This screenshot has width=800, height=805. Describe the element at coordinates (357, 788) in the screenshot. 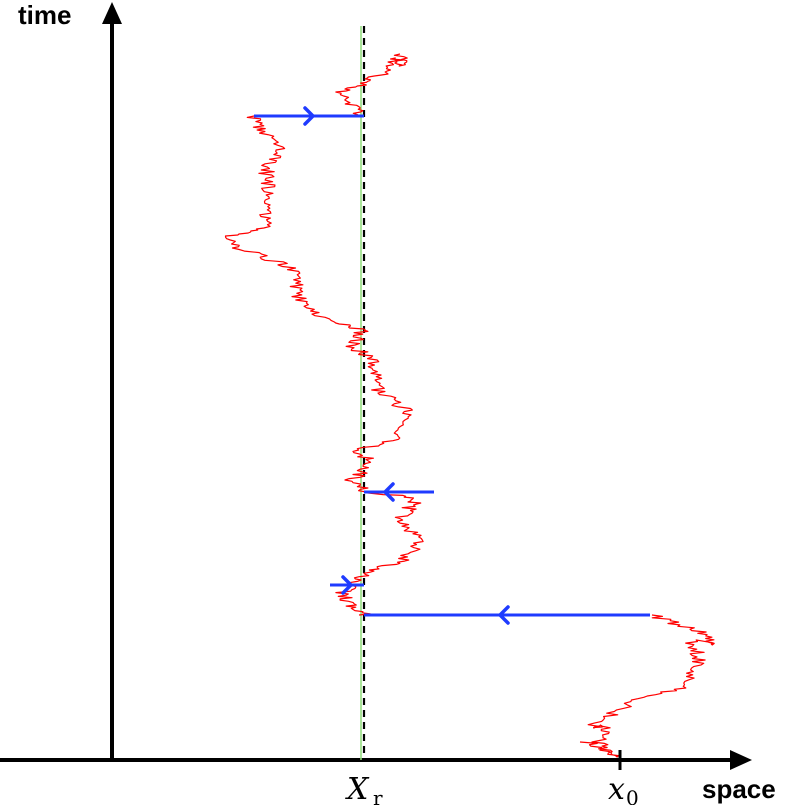

I see `reset-point-base: X` at that location.